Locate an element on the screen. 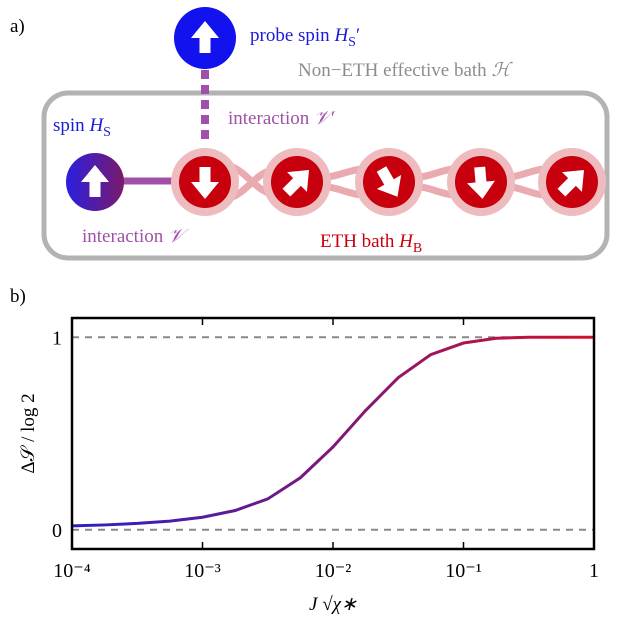 The height and width of the screenshot is (624, 634). x-tick-label: 10⁻¹ is located at coordinates (463, 571).